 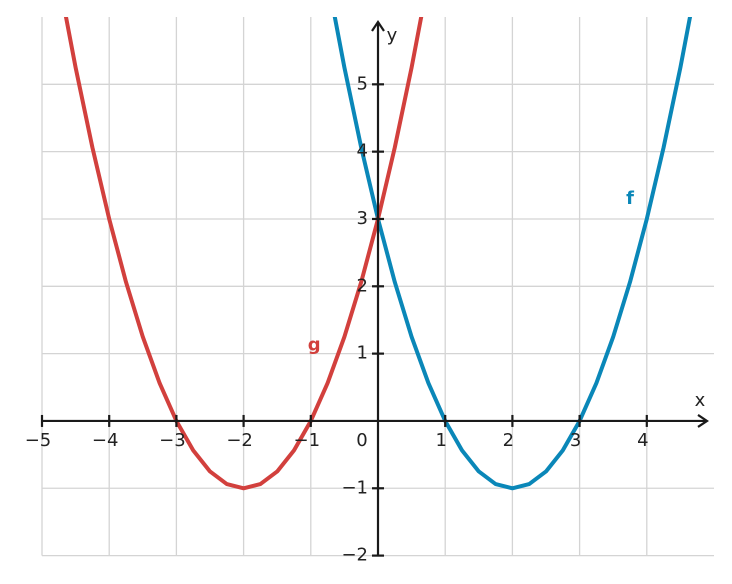 I want to click on x-tick-label: 1, so click(x=440, y=440).